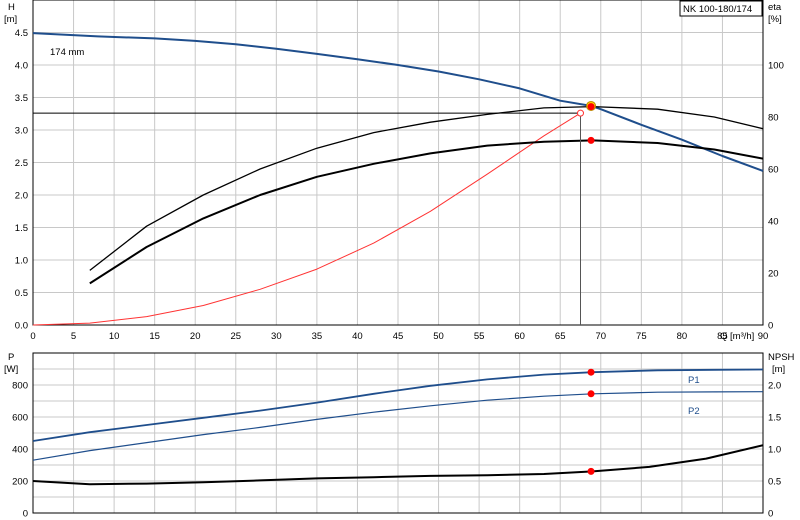  Describe the element at coordinates (20, 386) in the screenshot. I see `power-tick-label: 800` at that location.